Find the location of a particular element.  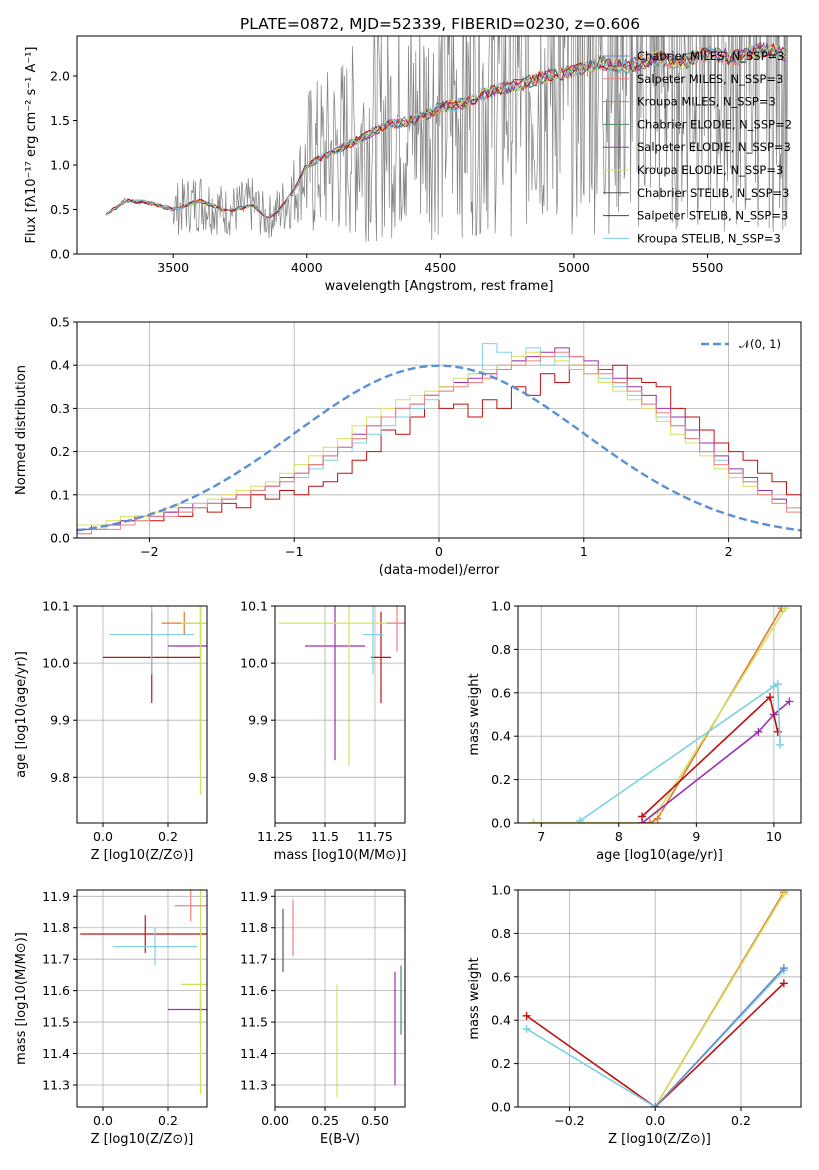

legend-label: Salpeter STELIB, N_SSP=3 is located at coordinates (712, 216).